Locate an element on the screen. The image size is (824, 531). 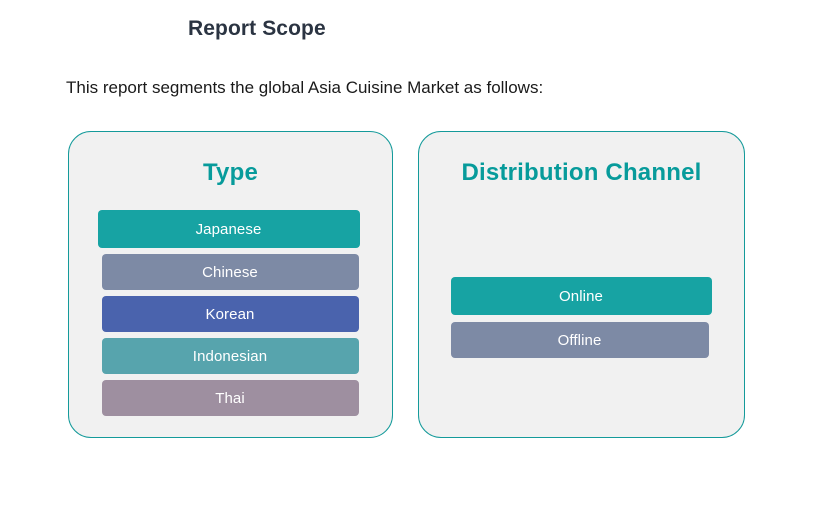
list-item: Indonesian is located at coordinates (230, 356).